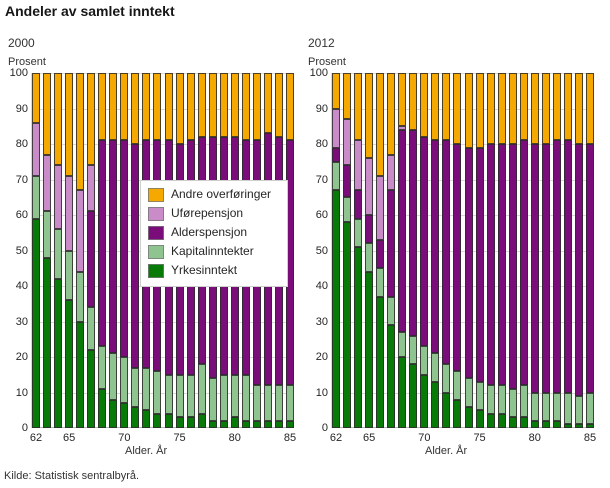  Describe the element at coordinates (146, 451) in the screenshot. I see `chart-2000-x-axis-title: Alder. År` at that location.